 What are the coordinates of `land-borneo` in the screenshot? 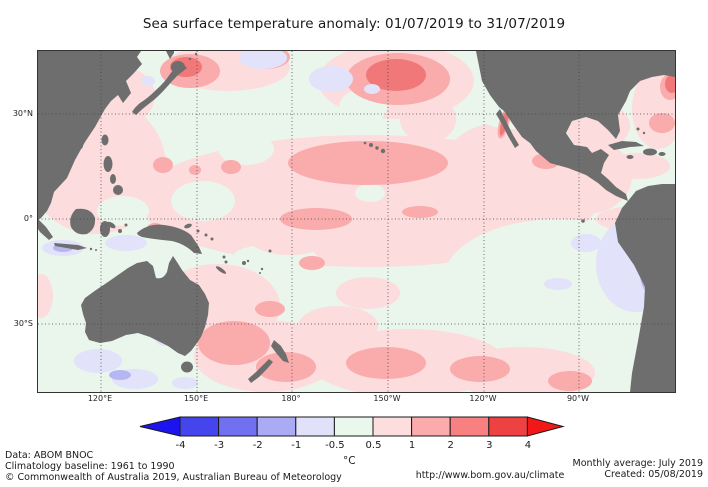 It's located at (83, 221).